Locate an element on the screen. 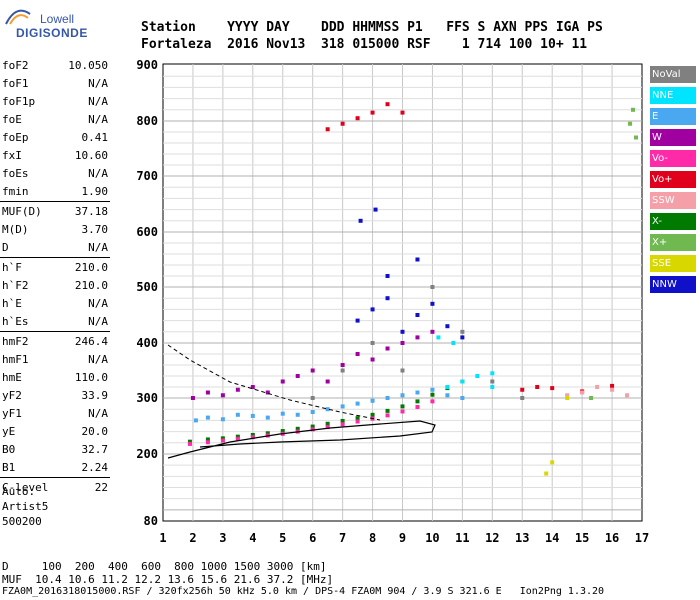 The width and height of the screenshot is (700, 600). param-row: hmE 110.0 is located at coordinates (55, 378).